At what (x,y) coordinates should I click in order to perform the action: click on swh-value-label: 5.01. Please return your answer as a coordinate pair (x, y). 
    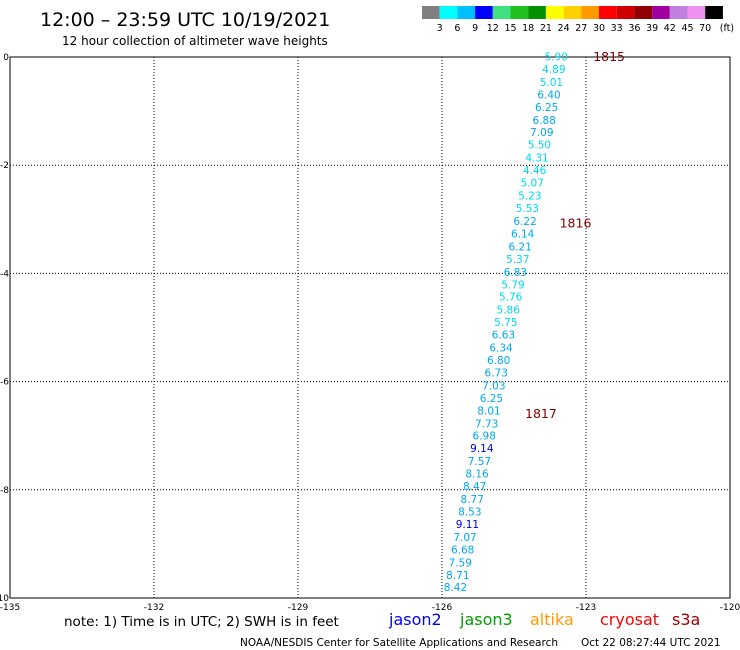
    Looking at the image, I should click on (551, 83).